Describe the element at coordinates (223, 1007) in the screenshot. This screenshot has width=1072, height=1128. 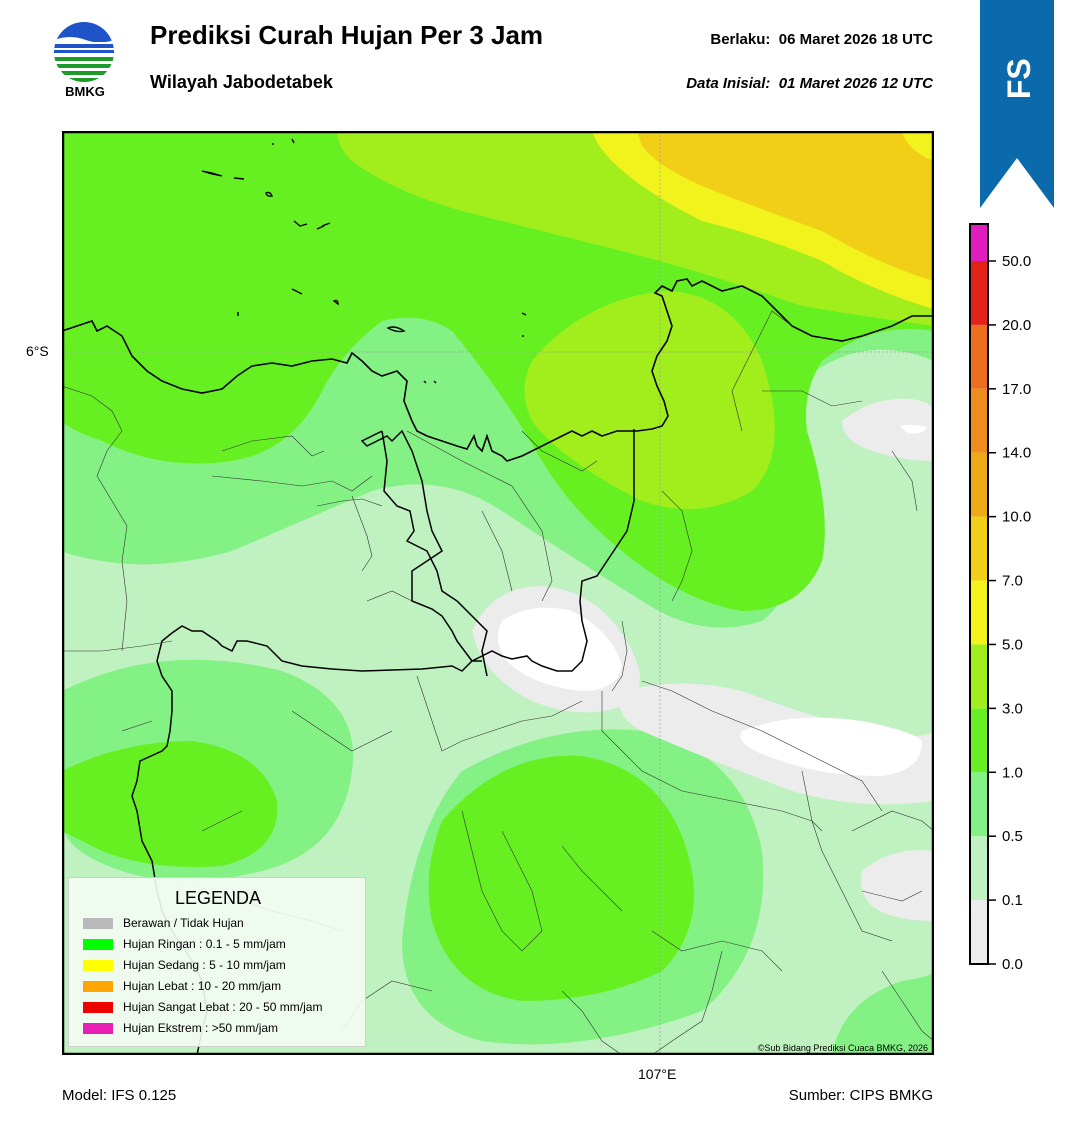
I see `legend-label: Hujan Sangat Lebat : 20 - 50 mm/jam` at that location.